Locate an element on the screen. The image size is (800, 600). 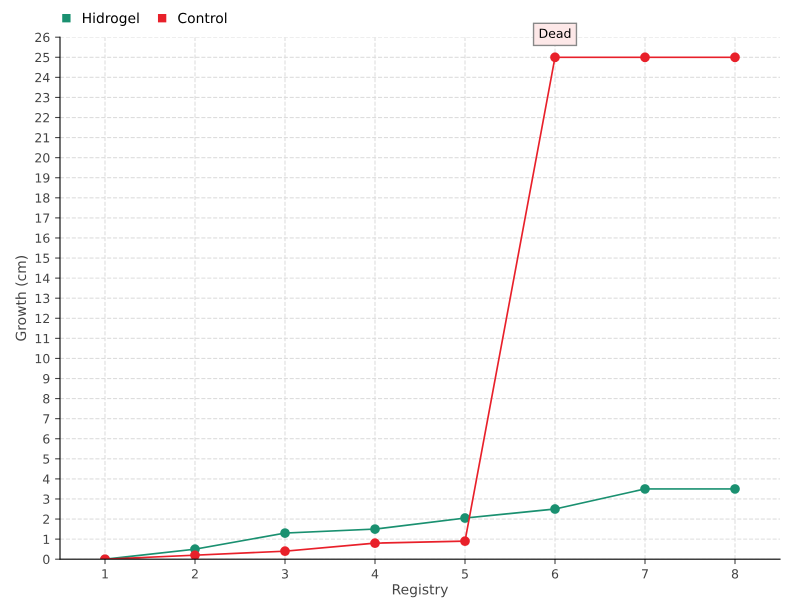
y-tick-label: 12 is located at coordinates (43, 319).